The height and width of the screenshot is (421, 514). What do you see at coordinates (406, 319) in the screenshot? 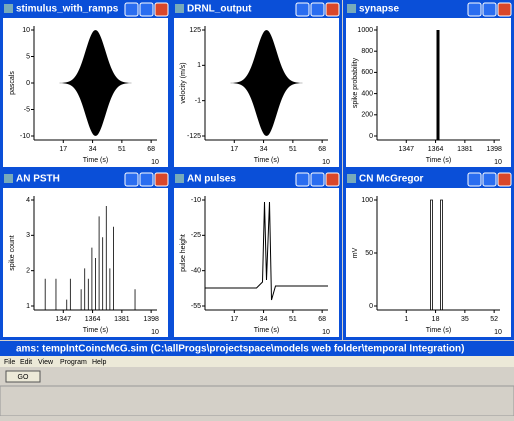
I see `x-tick-label: 1` at bounding box center [406, 319].